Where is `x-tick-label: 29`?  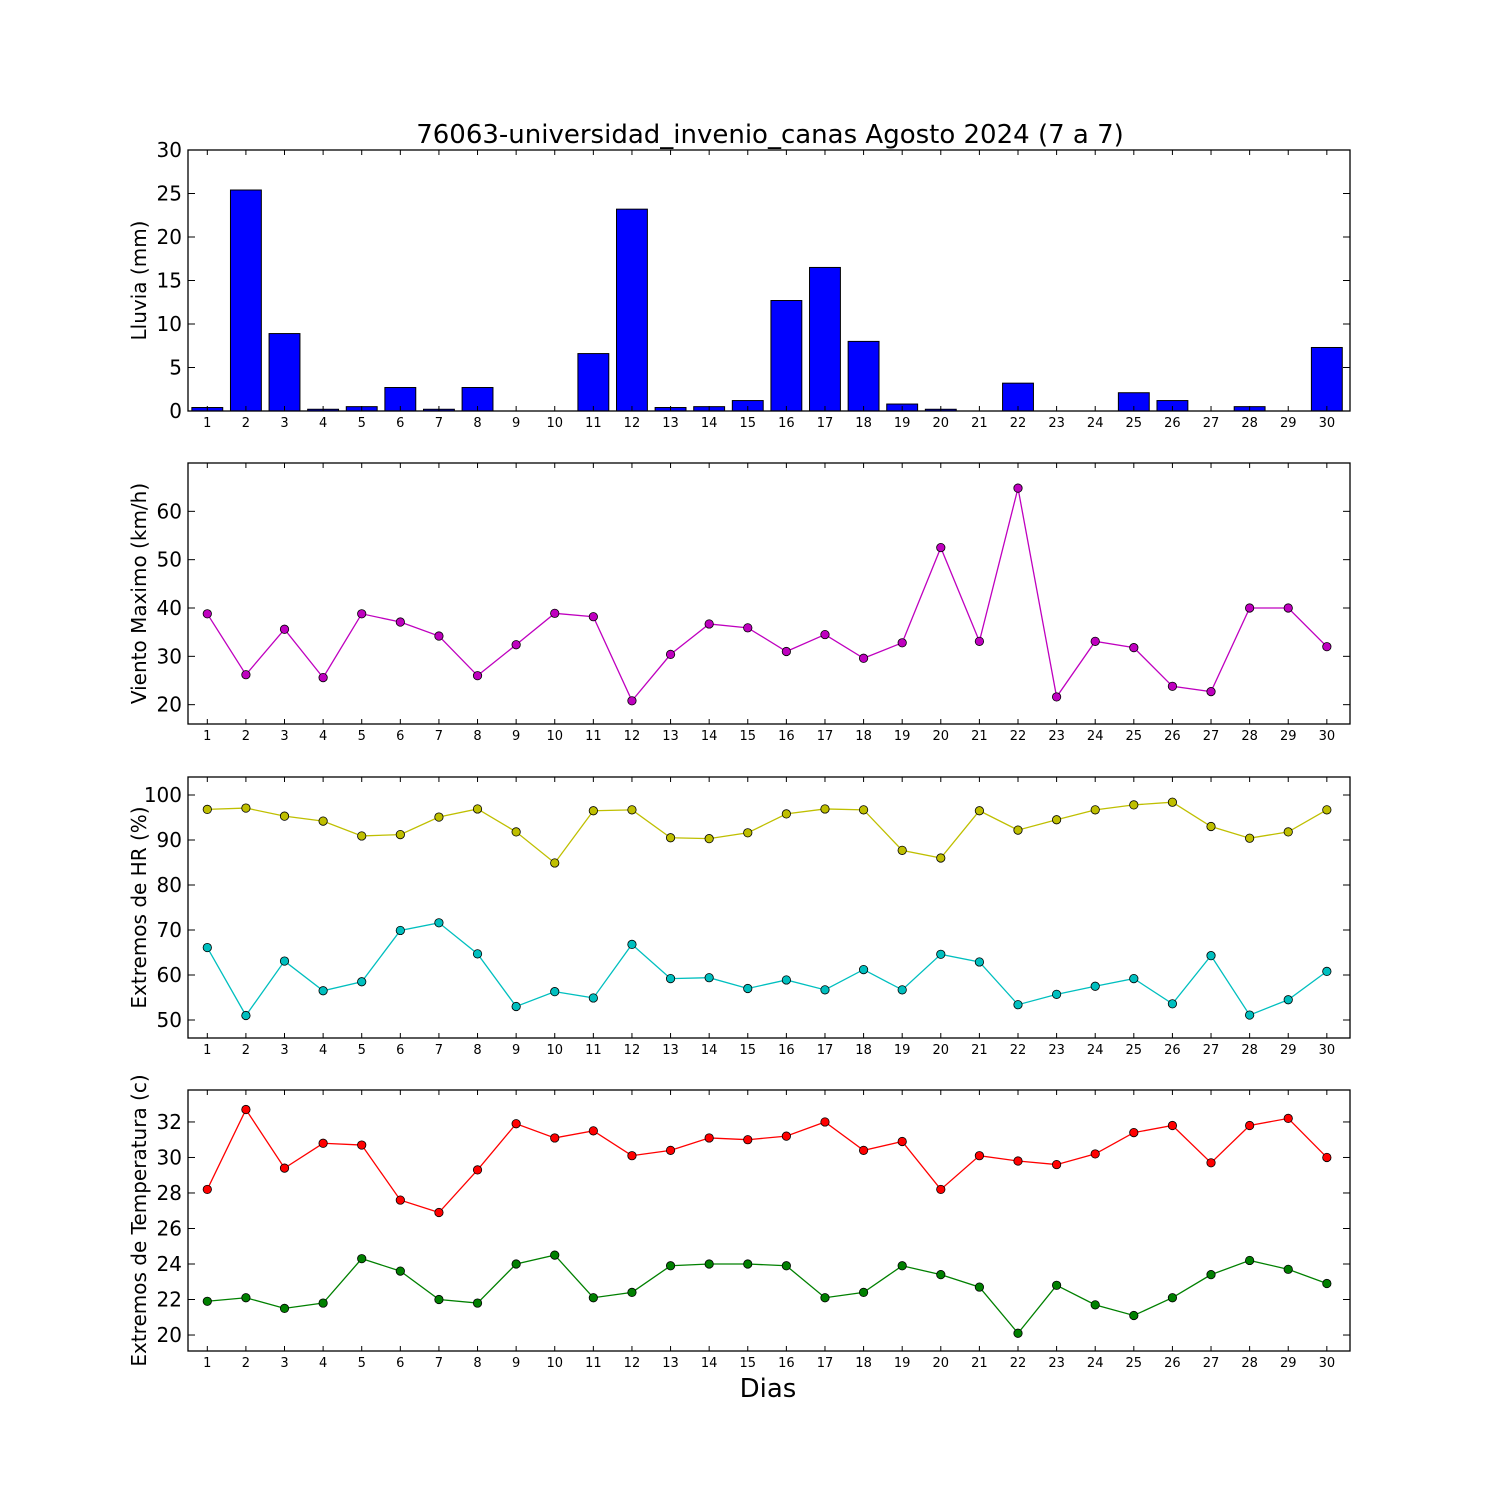 x-tick-label: 29 is located at coordinates (1288, 1050).